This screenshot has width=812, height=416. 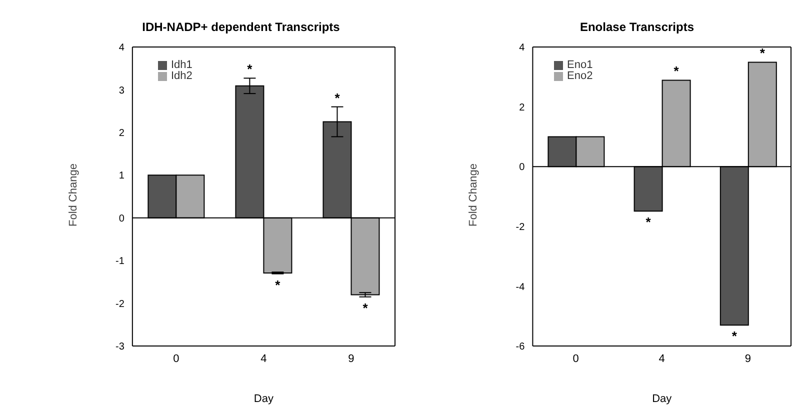 I want to click on chart-title: IDH-NADP+ dependent Transcripts, so click(x=241, y=27).